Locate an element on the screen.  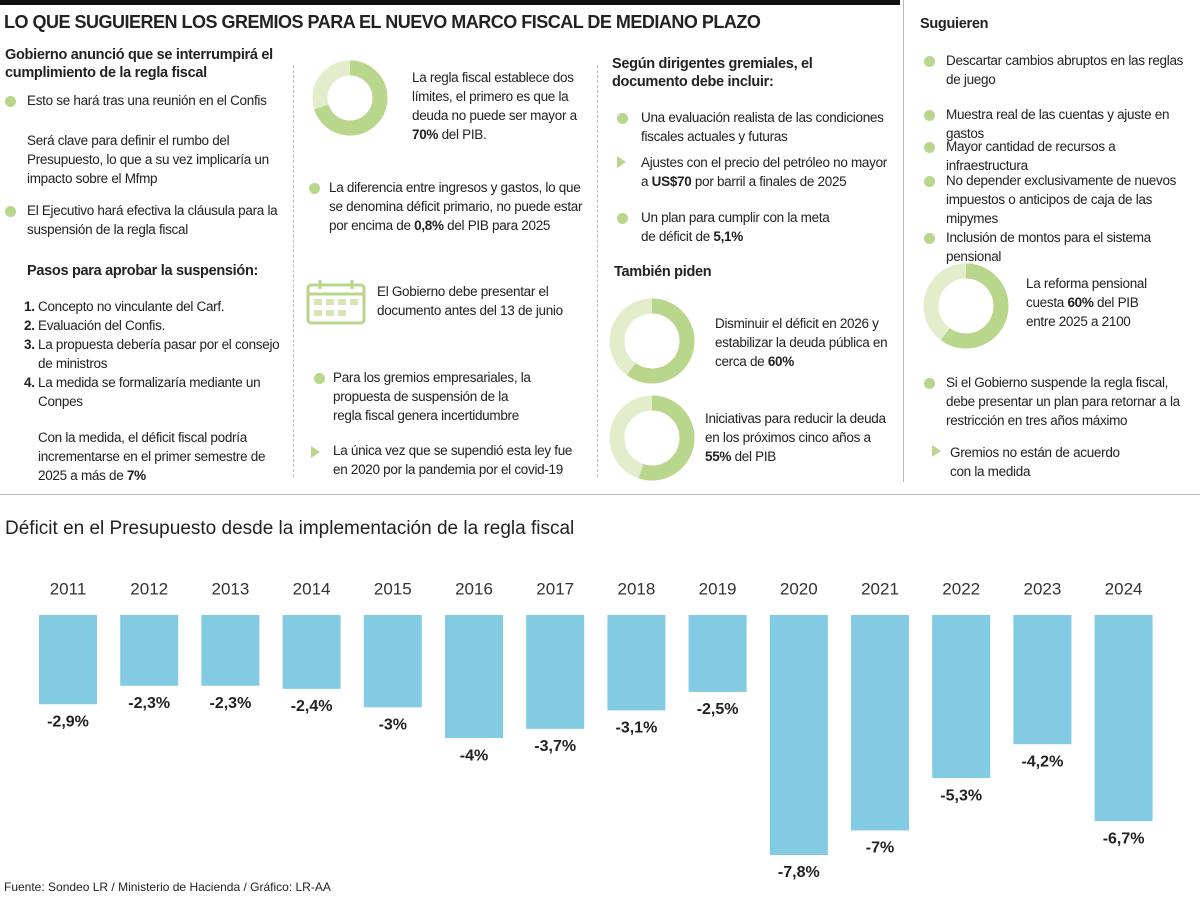
step-number: 4. is located at coordinates (29, 382).